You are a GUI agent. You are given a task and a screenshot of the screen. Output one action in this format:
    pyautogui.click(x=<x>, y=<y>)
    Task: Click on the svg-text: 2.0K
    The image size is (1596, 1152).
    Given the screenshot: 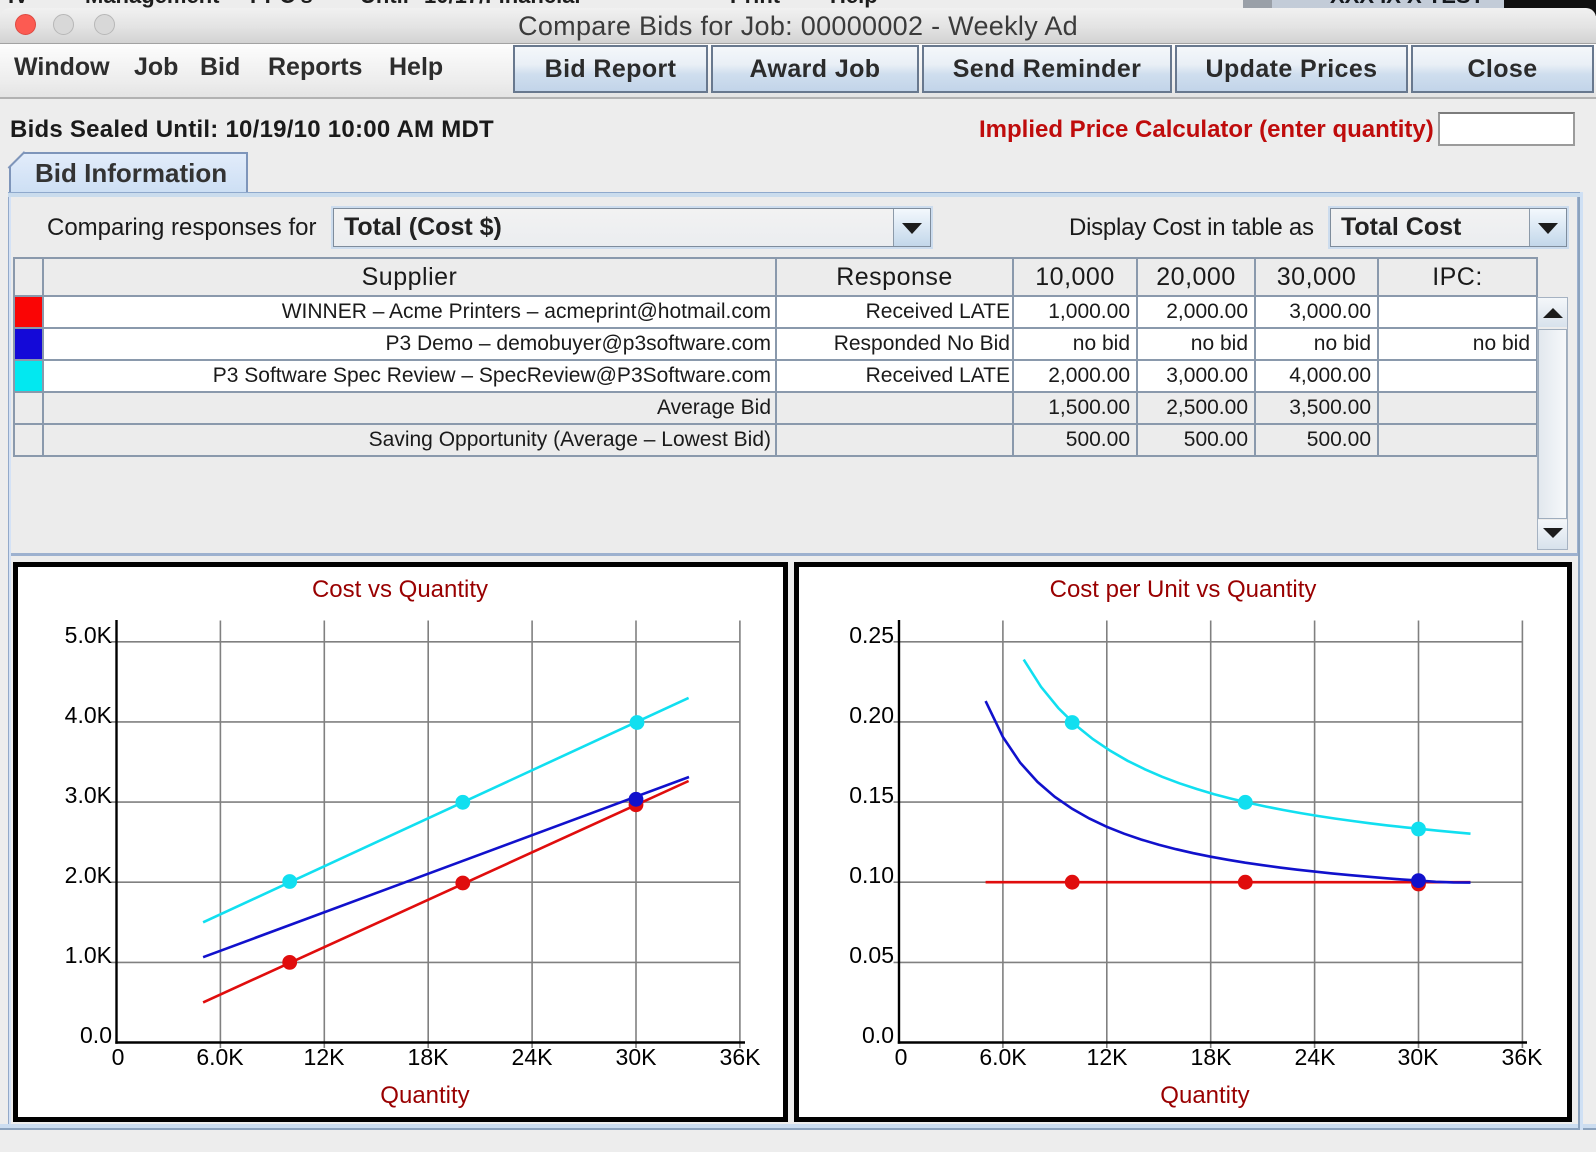 What is the action you would take?
    pyautogui.click(x=89, y=875)
    